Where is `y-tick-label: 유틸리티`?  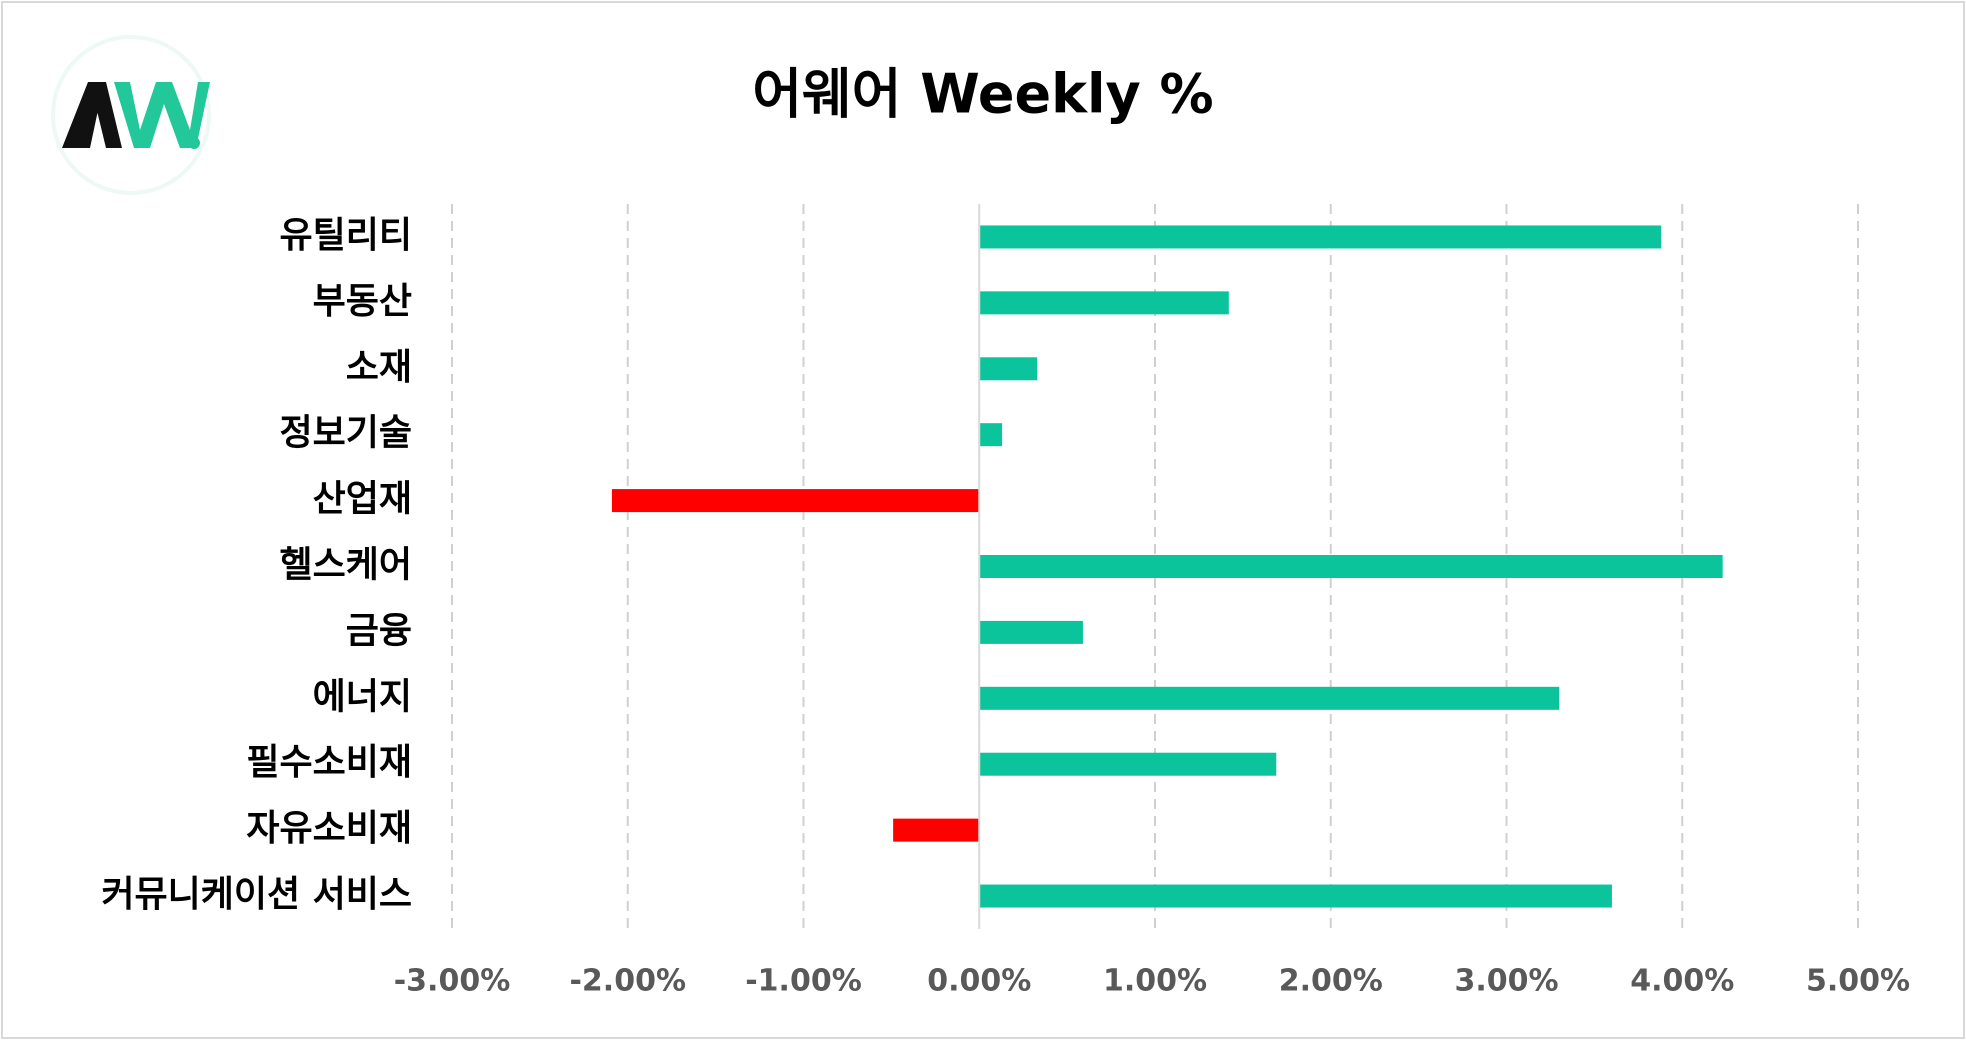 y-tick-label: 유틸리티 is located at coordinates (346, 235).